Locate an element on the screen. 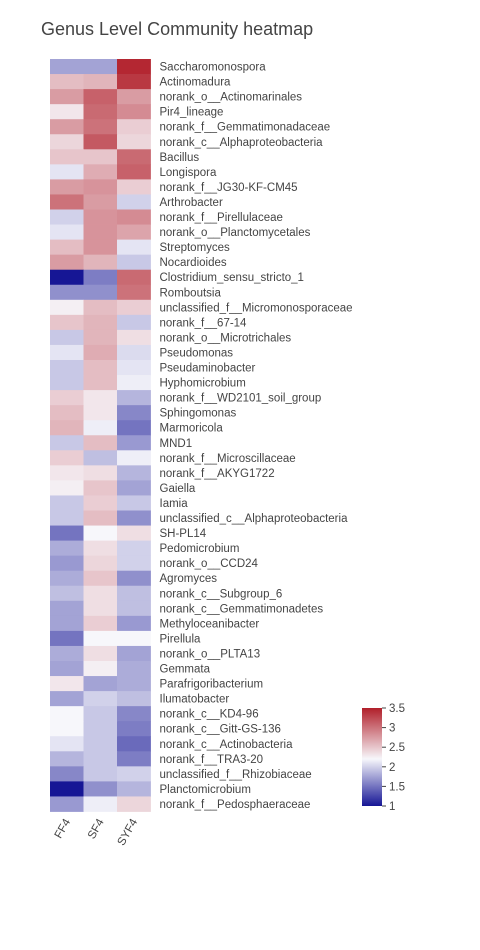 This screenshot has width=480, height=950. row-label: Pirellula is located at coordinates (181, 639).